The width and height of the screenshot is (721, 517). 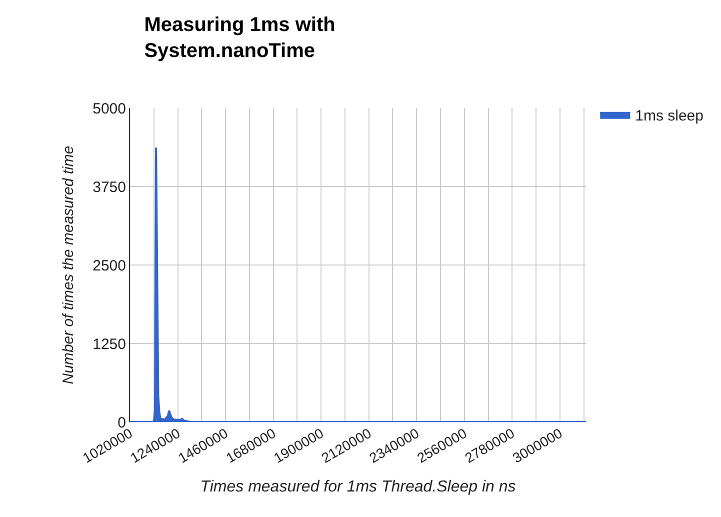 What do you see at coordinates (109, 265) in the screenshot?
I see `y-tick-label: 2500` at bounding box center [109, 265].